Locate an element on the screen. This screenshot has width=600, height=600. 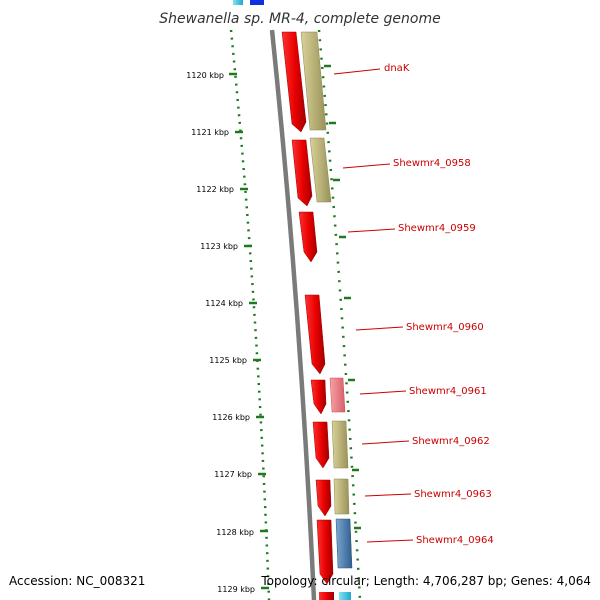
ruler-tick-label: 1123 kbp is located at coordinates (219, 246).